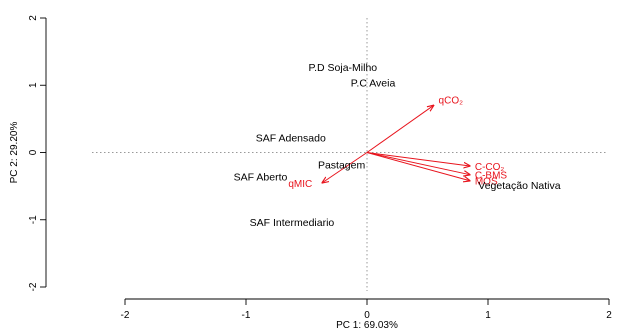  What do you see at coordinates (609, 315) in the screenshot?
I see `x-tick-label: 2` at bounding box center [609, 315].